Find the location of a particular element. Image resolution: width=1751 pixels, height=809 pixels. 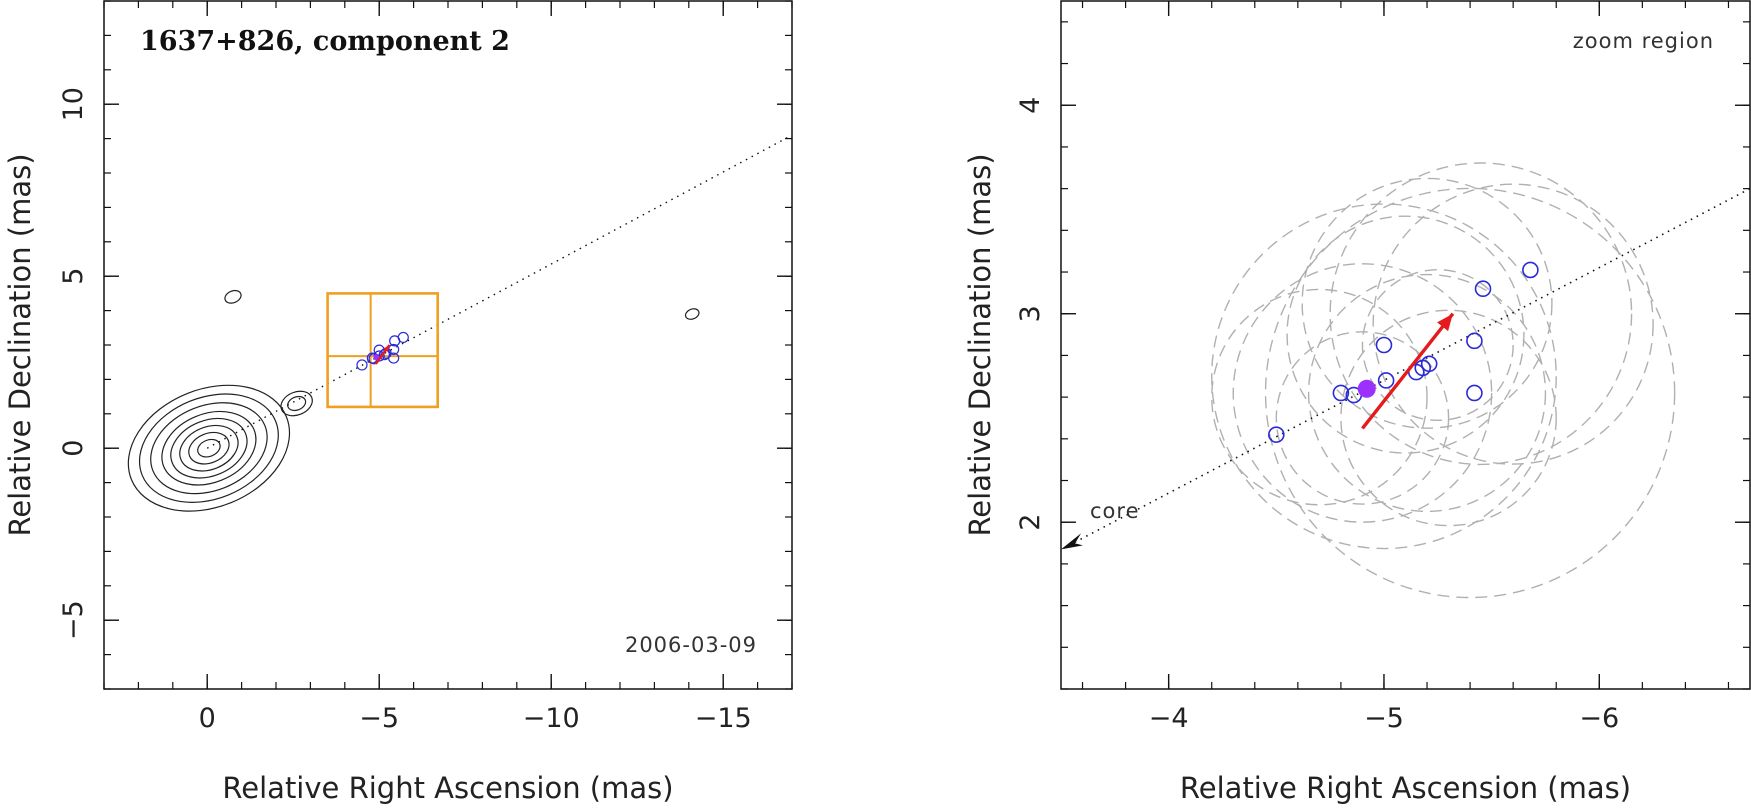

right-x-tick-label: −5 is located at coordinates (1384, 718).